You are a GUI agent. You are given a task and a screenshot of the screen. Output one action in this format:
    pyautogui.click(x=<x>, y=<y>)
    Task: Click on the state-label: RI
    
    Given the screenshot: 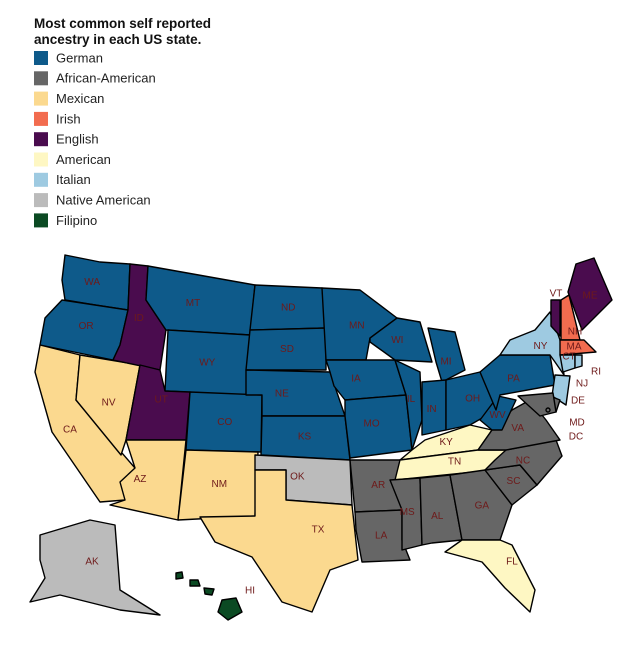 What is the action you would take?
    pyautogui.click(x=596, y=372)
    